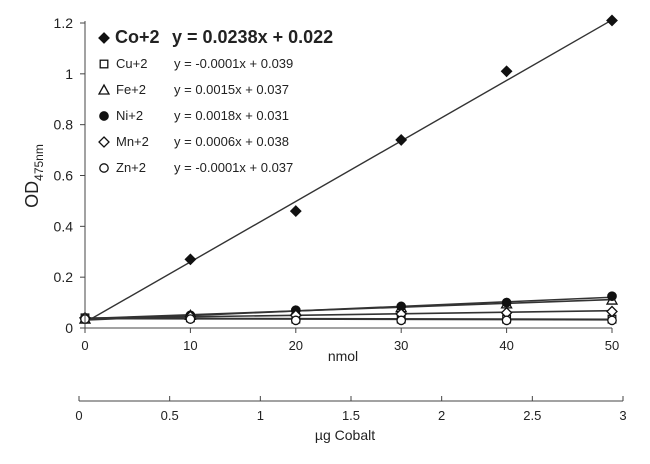  I want to click on x-tick-label: 30, so click(401, 345).